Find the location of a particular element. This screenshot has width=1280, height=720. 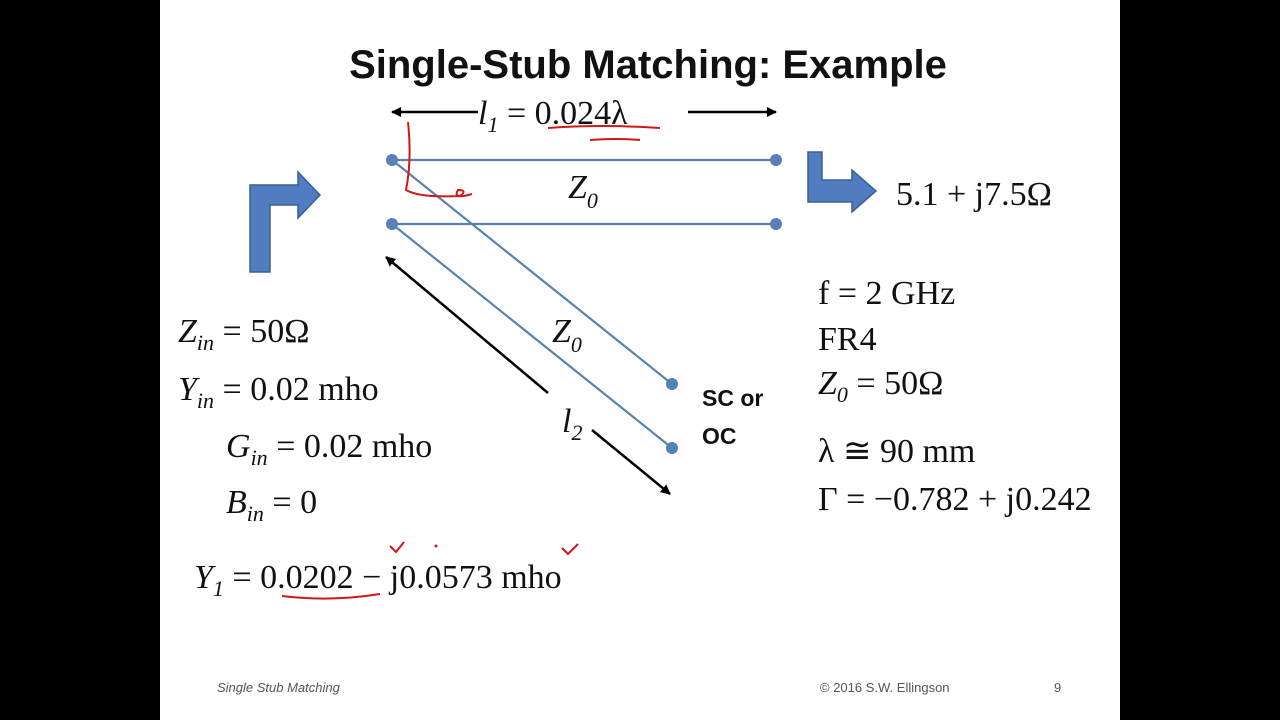

zin: Zin = 50Ω is located at coordinates (244, 334).